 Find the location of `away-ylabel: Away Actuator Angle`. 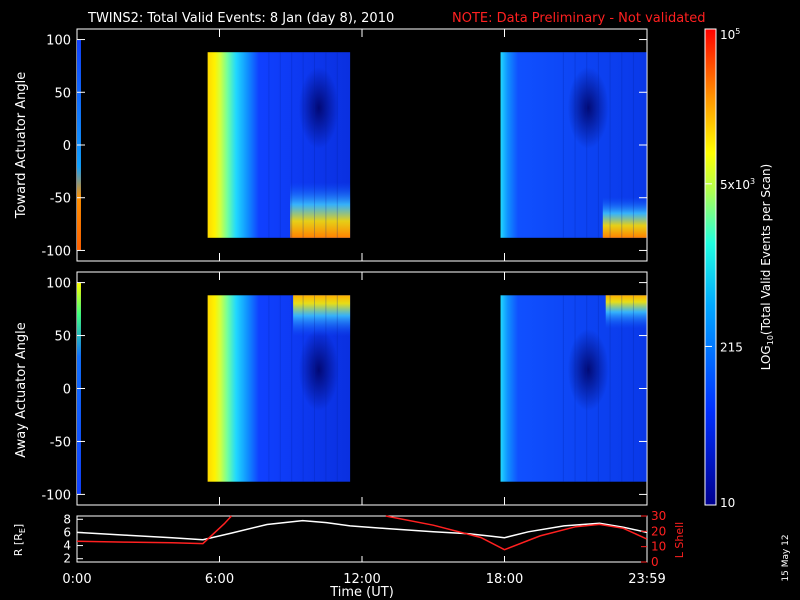

away-ylabel: Away Actuator Angle is located at coordinates (21, 389).